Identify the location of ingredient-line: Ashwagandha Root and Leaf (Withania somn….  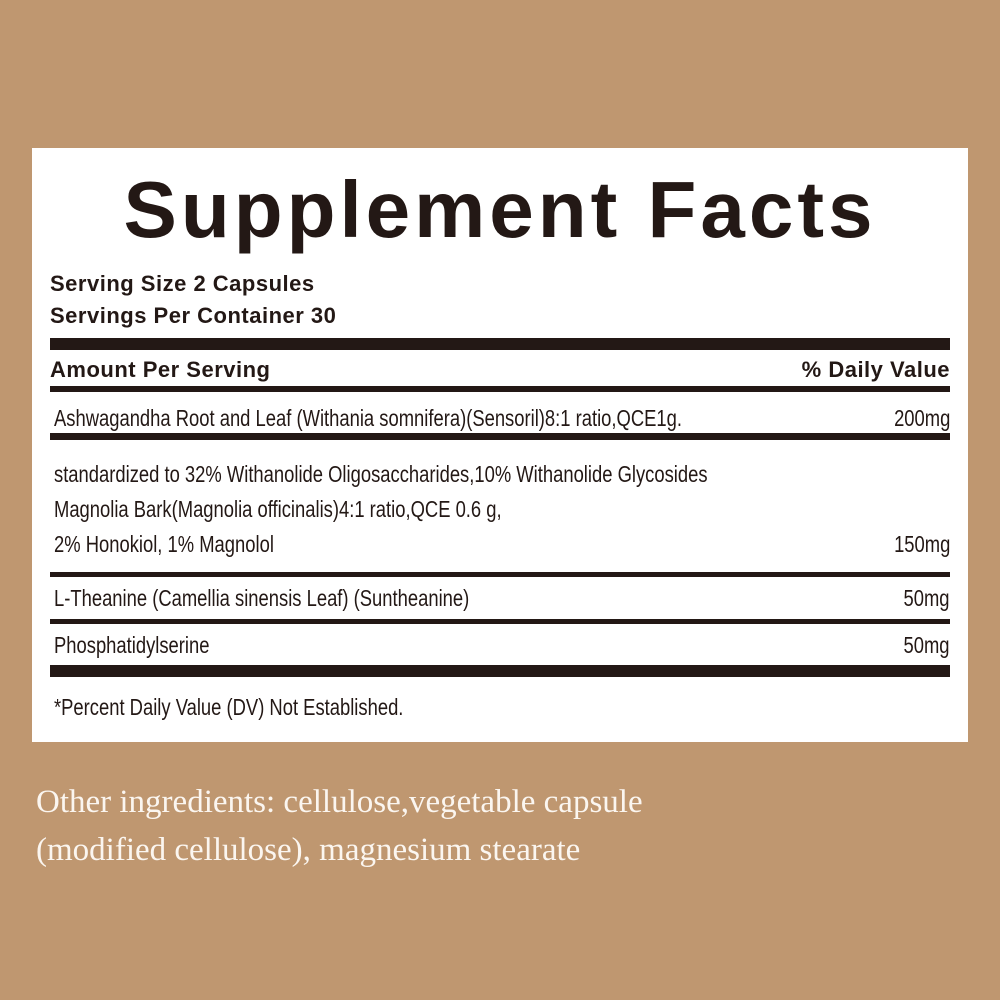
(368, 418).